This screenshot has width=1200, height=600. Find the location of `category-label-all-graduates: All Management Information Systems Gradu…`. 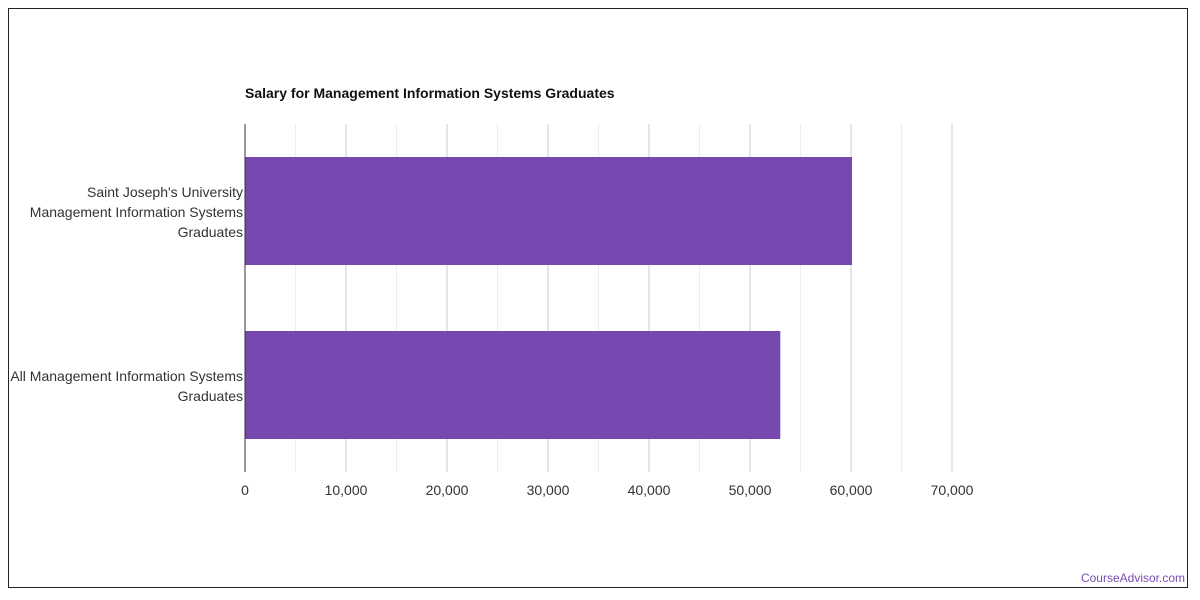

category-label-all-graduates: All Management Information Systems Gradu… is located at coordinates (126, 386).